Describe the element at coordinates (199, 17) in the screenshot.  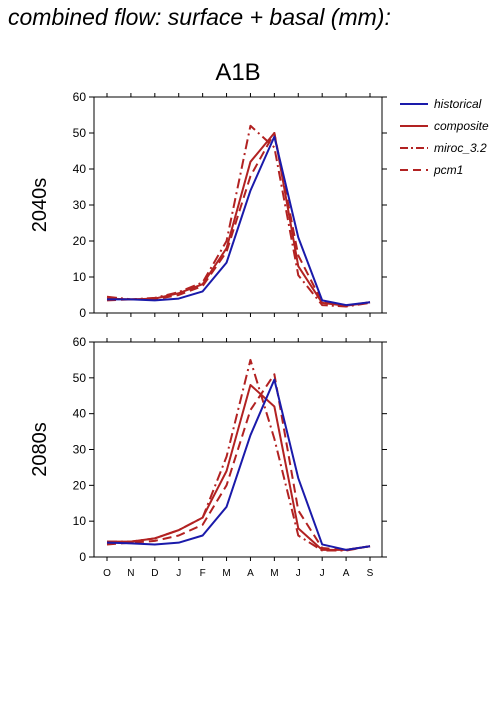
I see `figure-title: combined flow: surface + basal (mm):` at that location.